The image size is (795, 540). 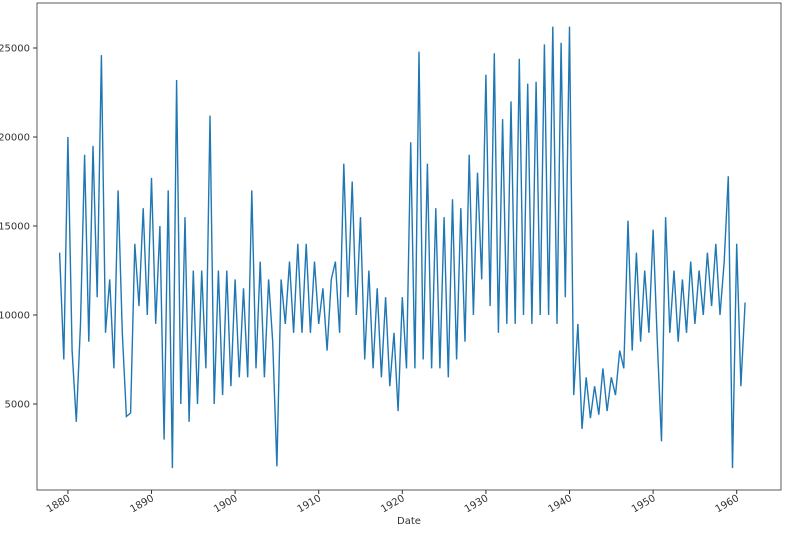 What do you see at coordinates (15, 315) in the screenshot?
I see `y-tick-label: 10000` at bounding box center [15, 315].